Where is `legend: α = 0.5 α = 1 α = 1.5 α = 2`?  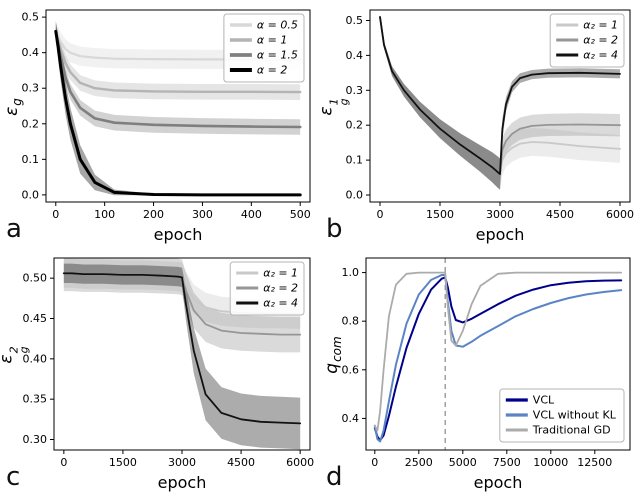 legend: α = 0.5 α = 1 α = 1.5 α = 2 is located at coordinates (264, 48).